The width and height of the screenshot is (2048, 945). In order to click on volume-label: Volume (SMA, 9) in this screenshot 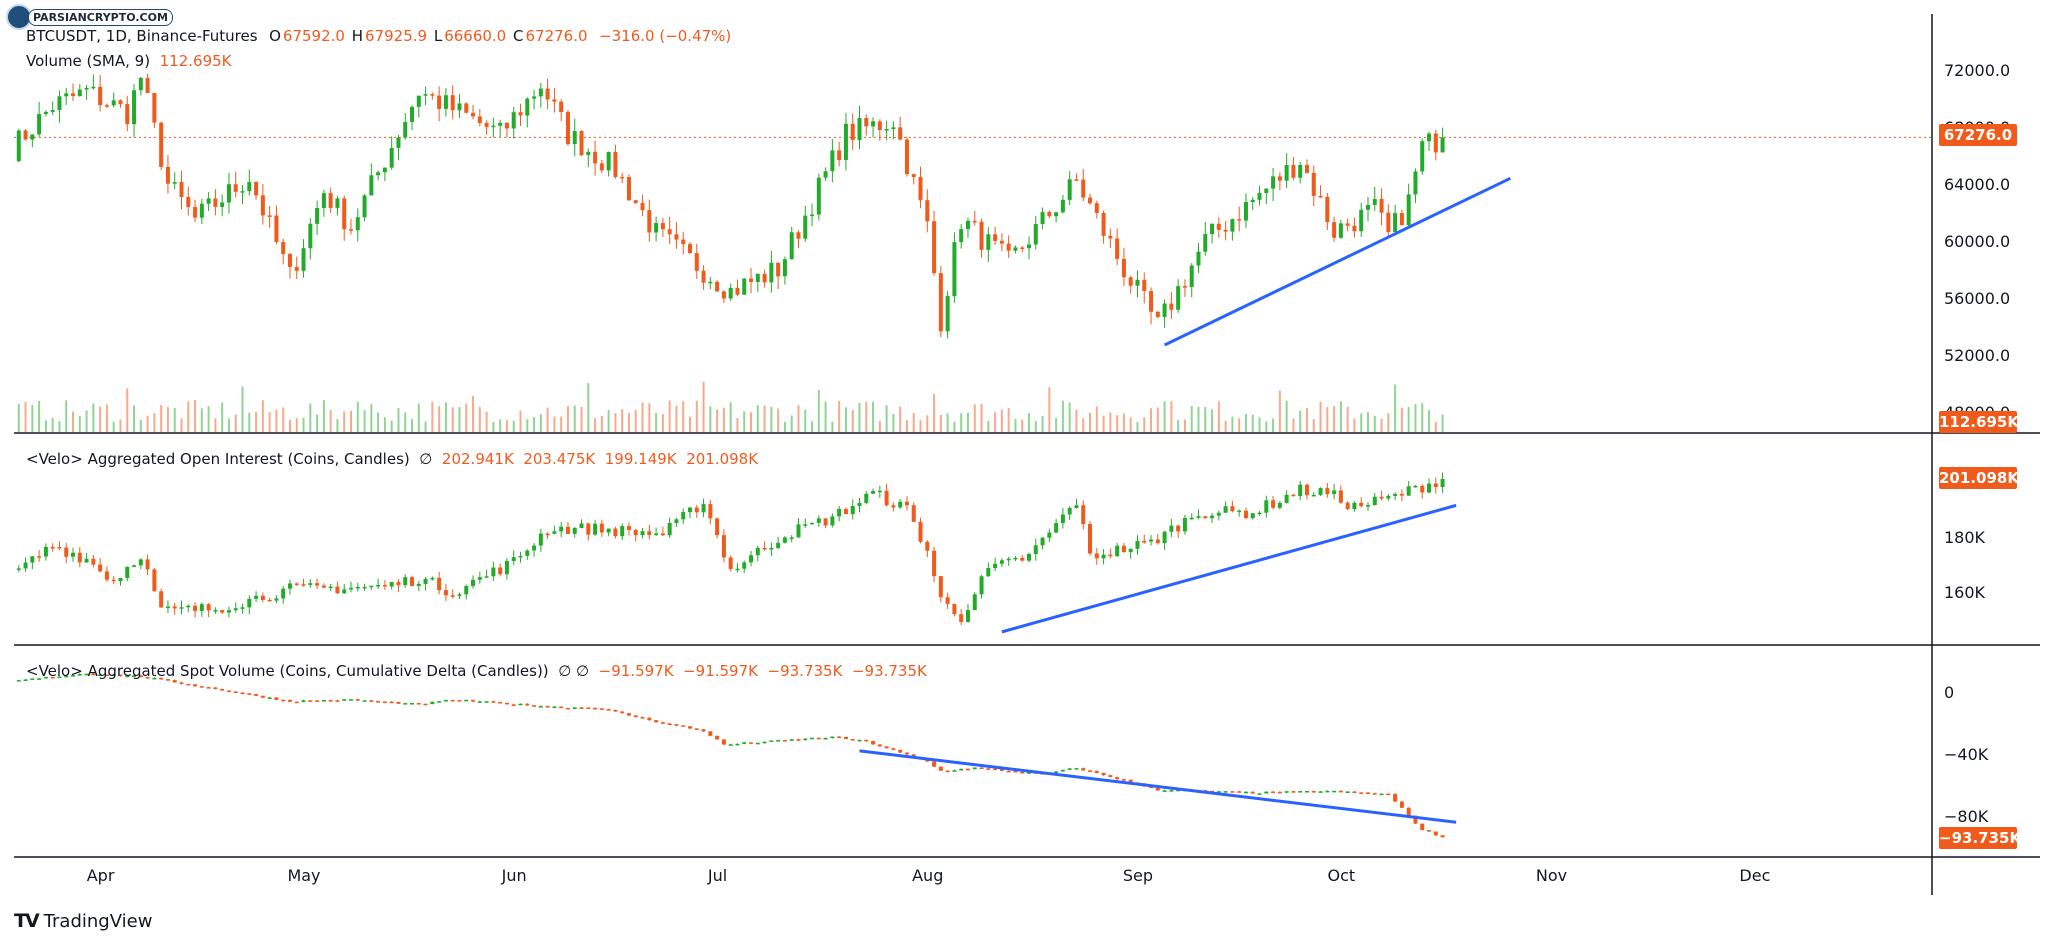, I will do `click(88, 61)`.